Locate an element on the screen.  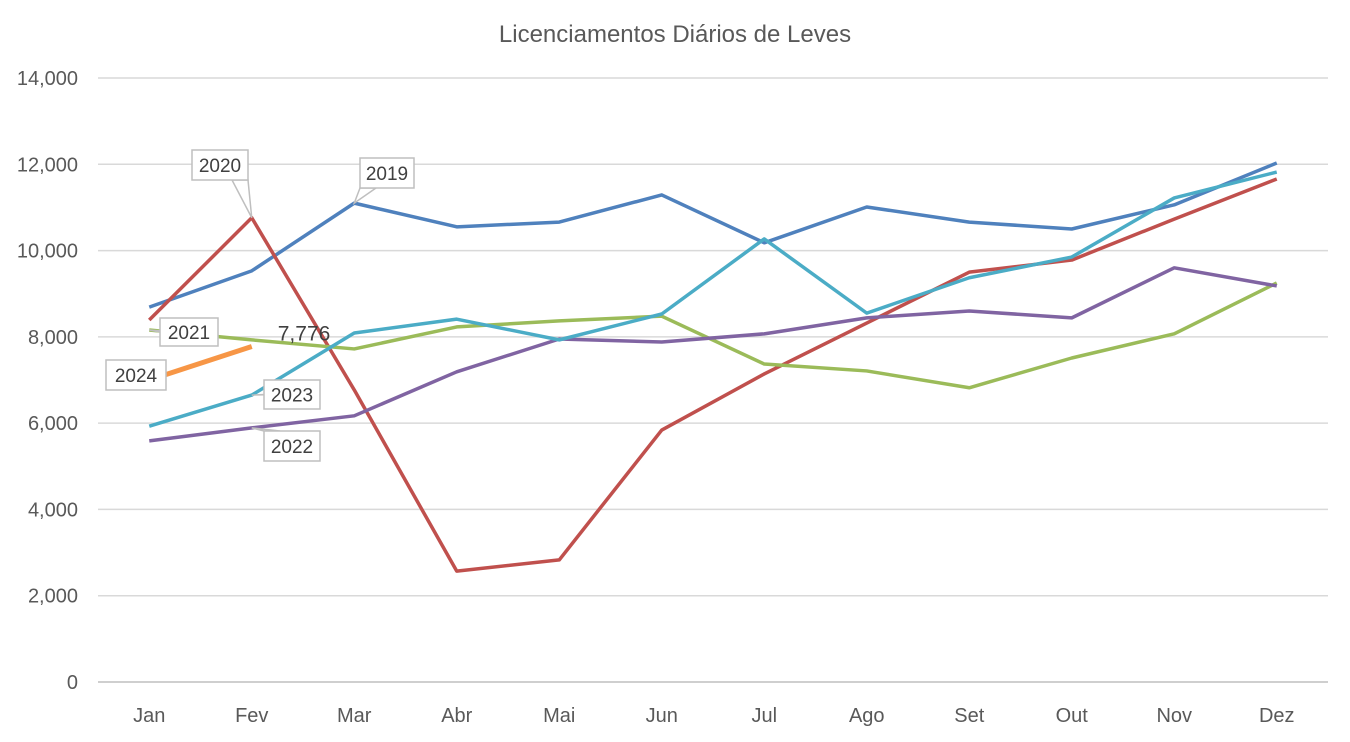
callout-box-2023 is located at coordinates (292, 394).